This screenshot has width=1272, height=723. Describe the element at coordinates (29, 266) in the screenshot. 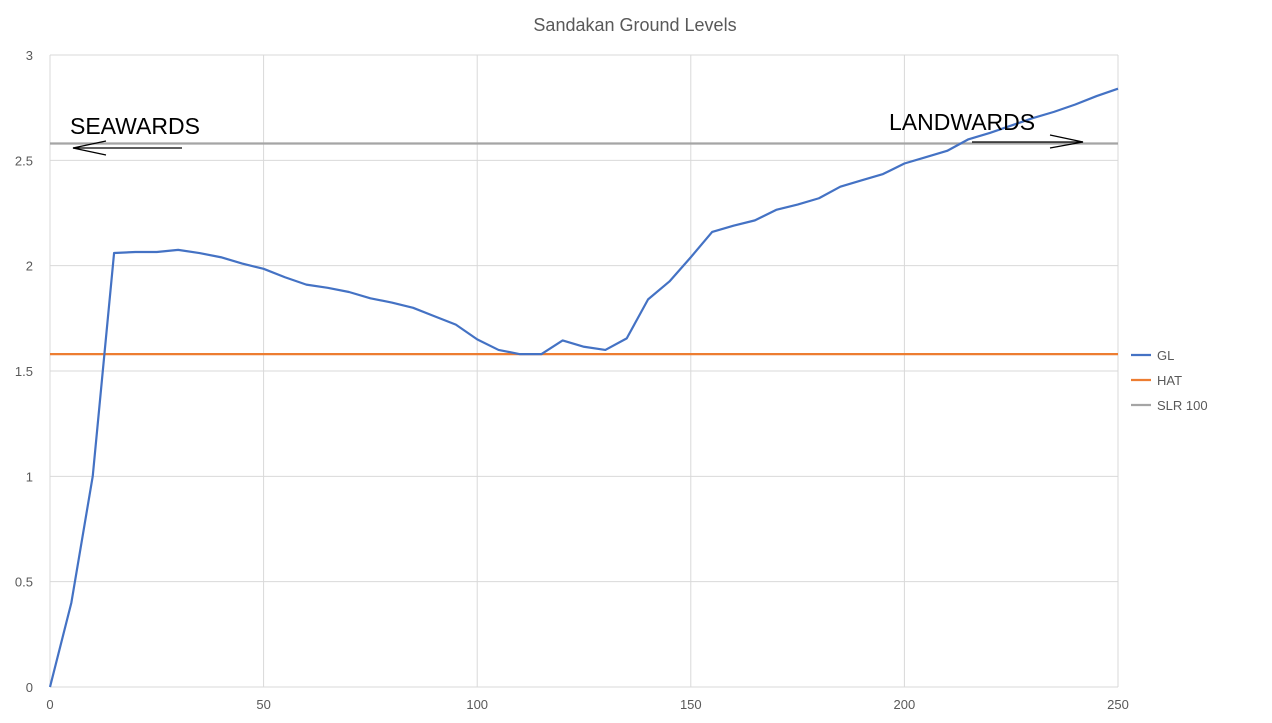

I see `y-tick-label: 2` at that location.